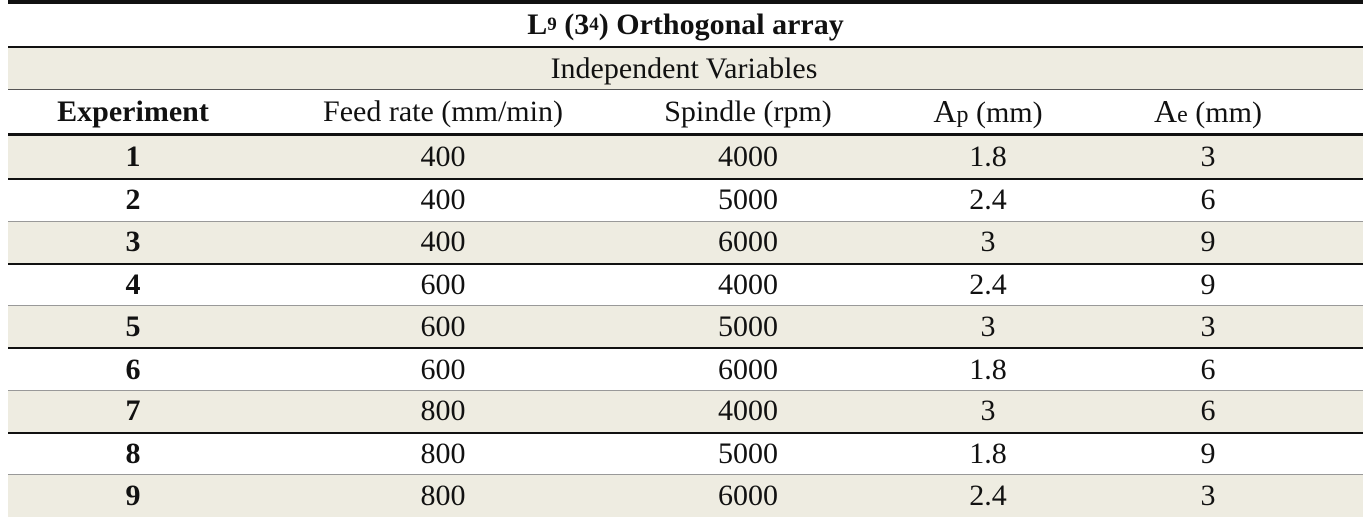  Describe the element at coordinates (133, 411) in the screenshot. I see `cell-experiment: 7` at that location.